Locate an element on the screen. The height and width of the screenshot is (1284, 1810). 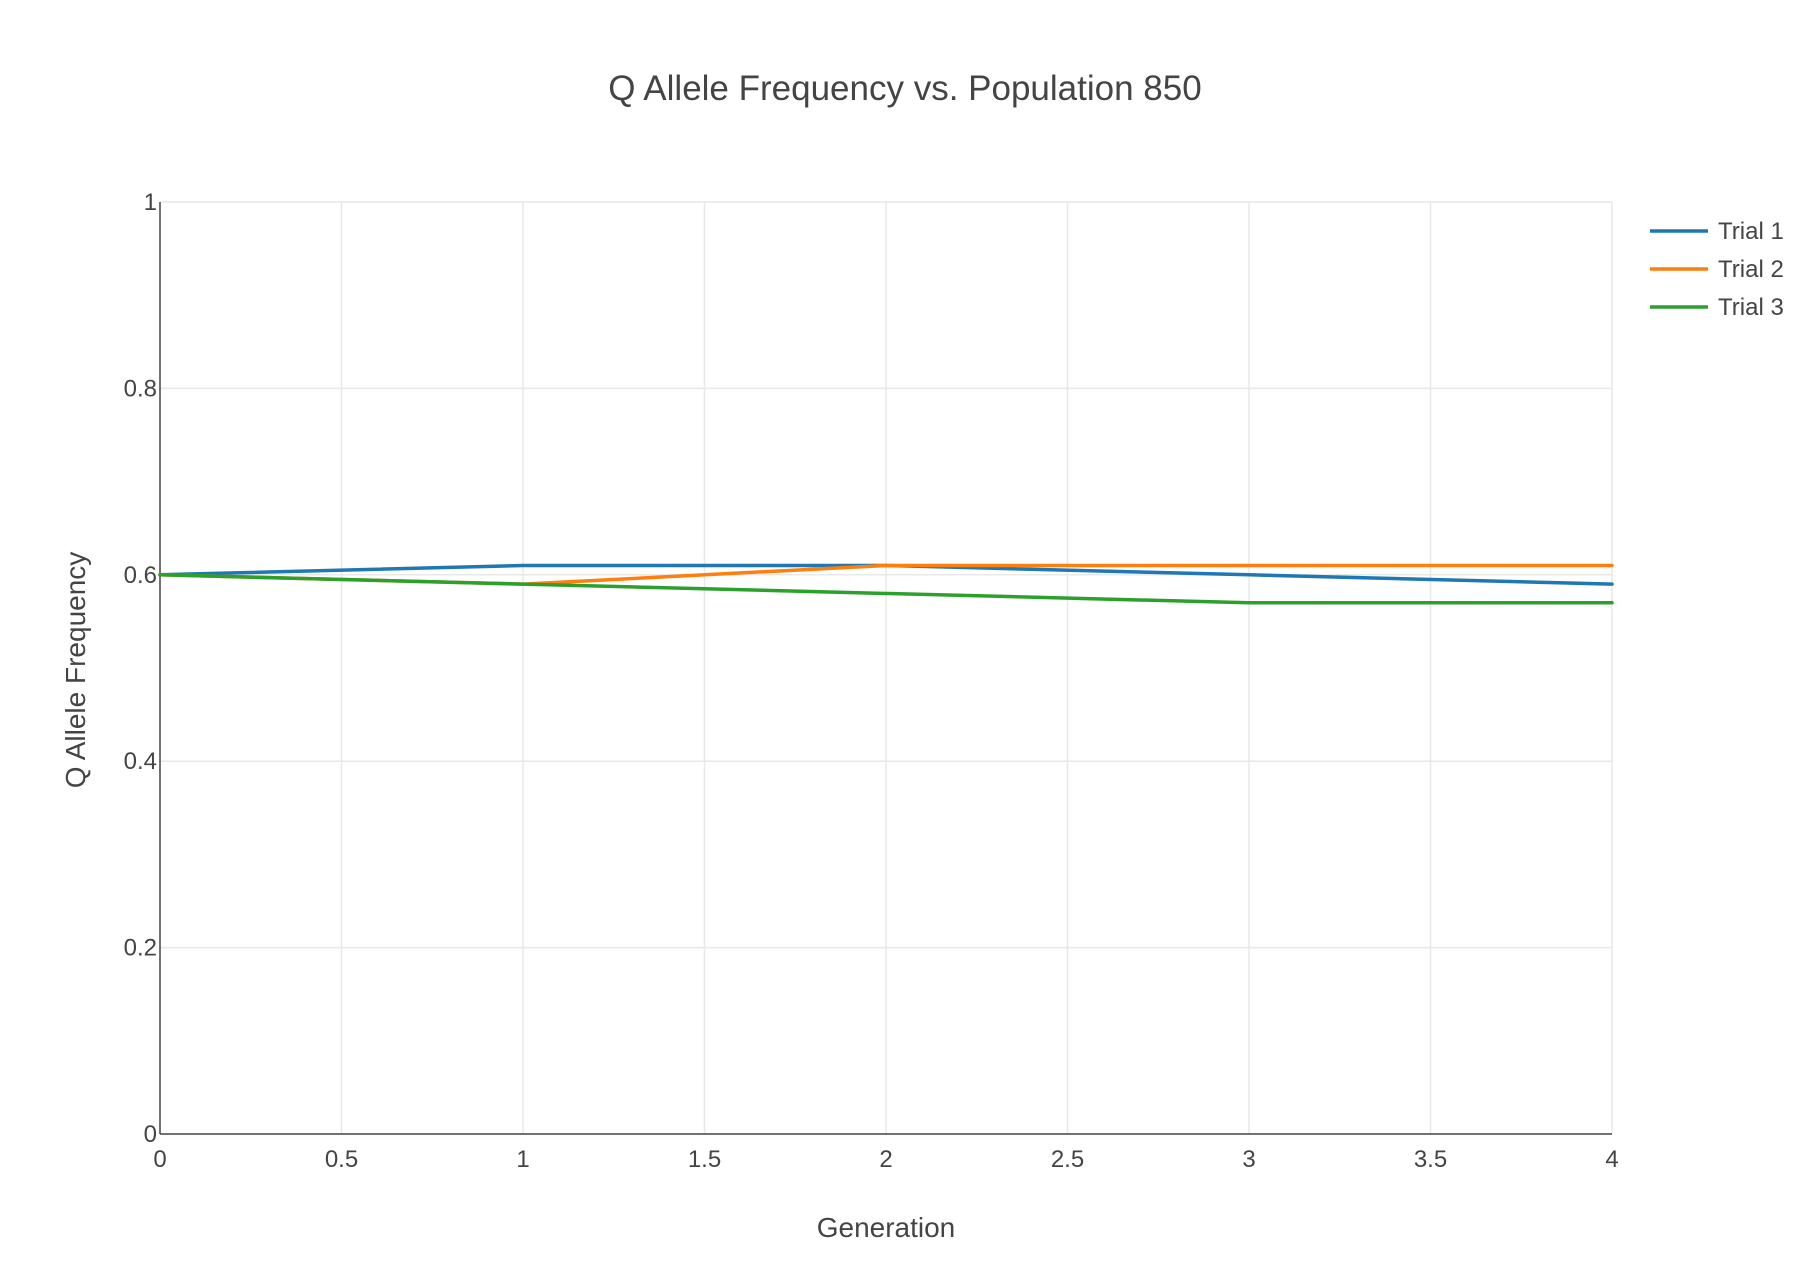
legend: Trial 1 Trial 2 Trial 3 is located at coordinates (1717, 269).